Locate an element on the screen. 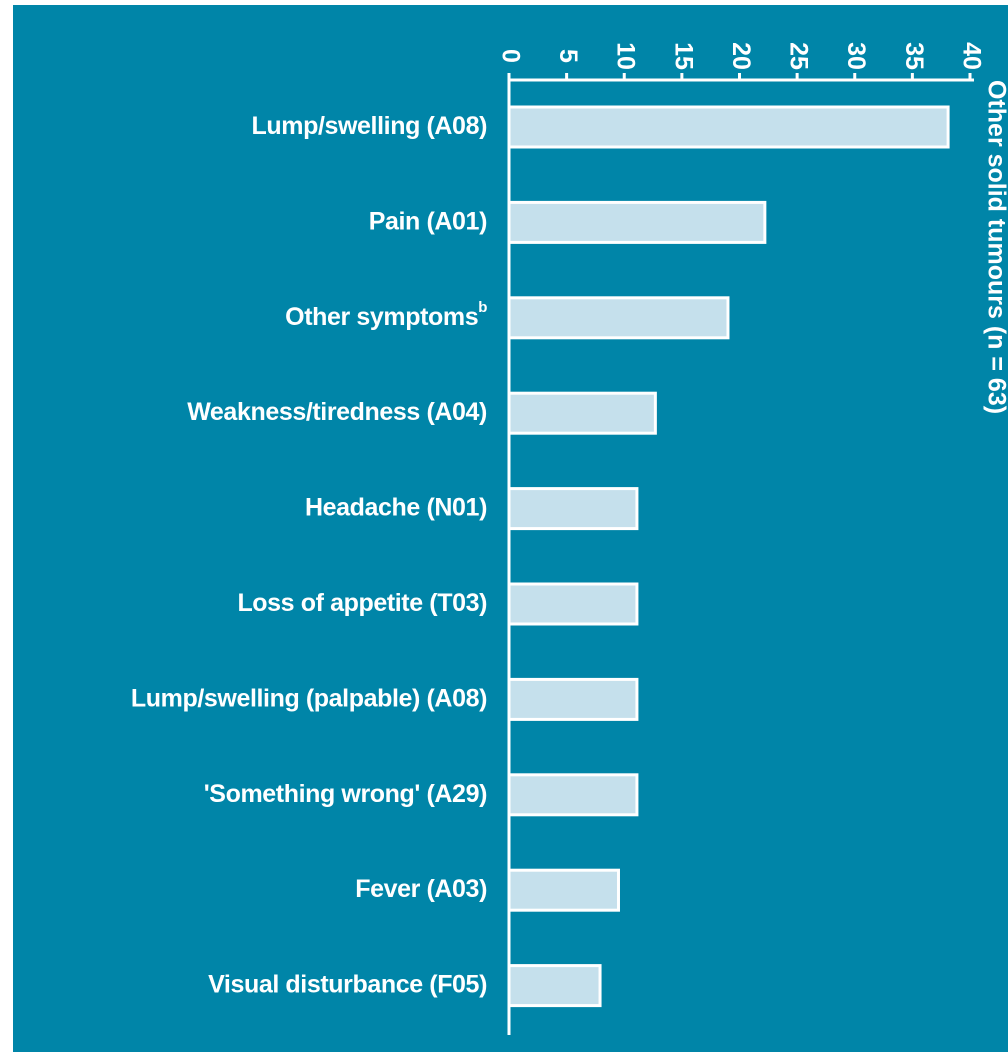  category-text: Weakness/tiredness (A04) is located at coordinates (337, 412).